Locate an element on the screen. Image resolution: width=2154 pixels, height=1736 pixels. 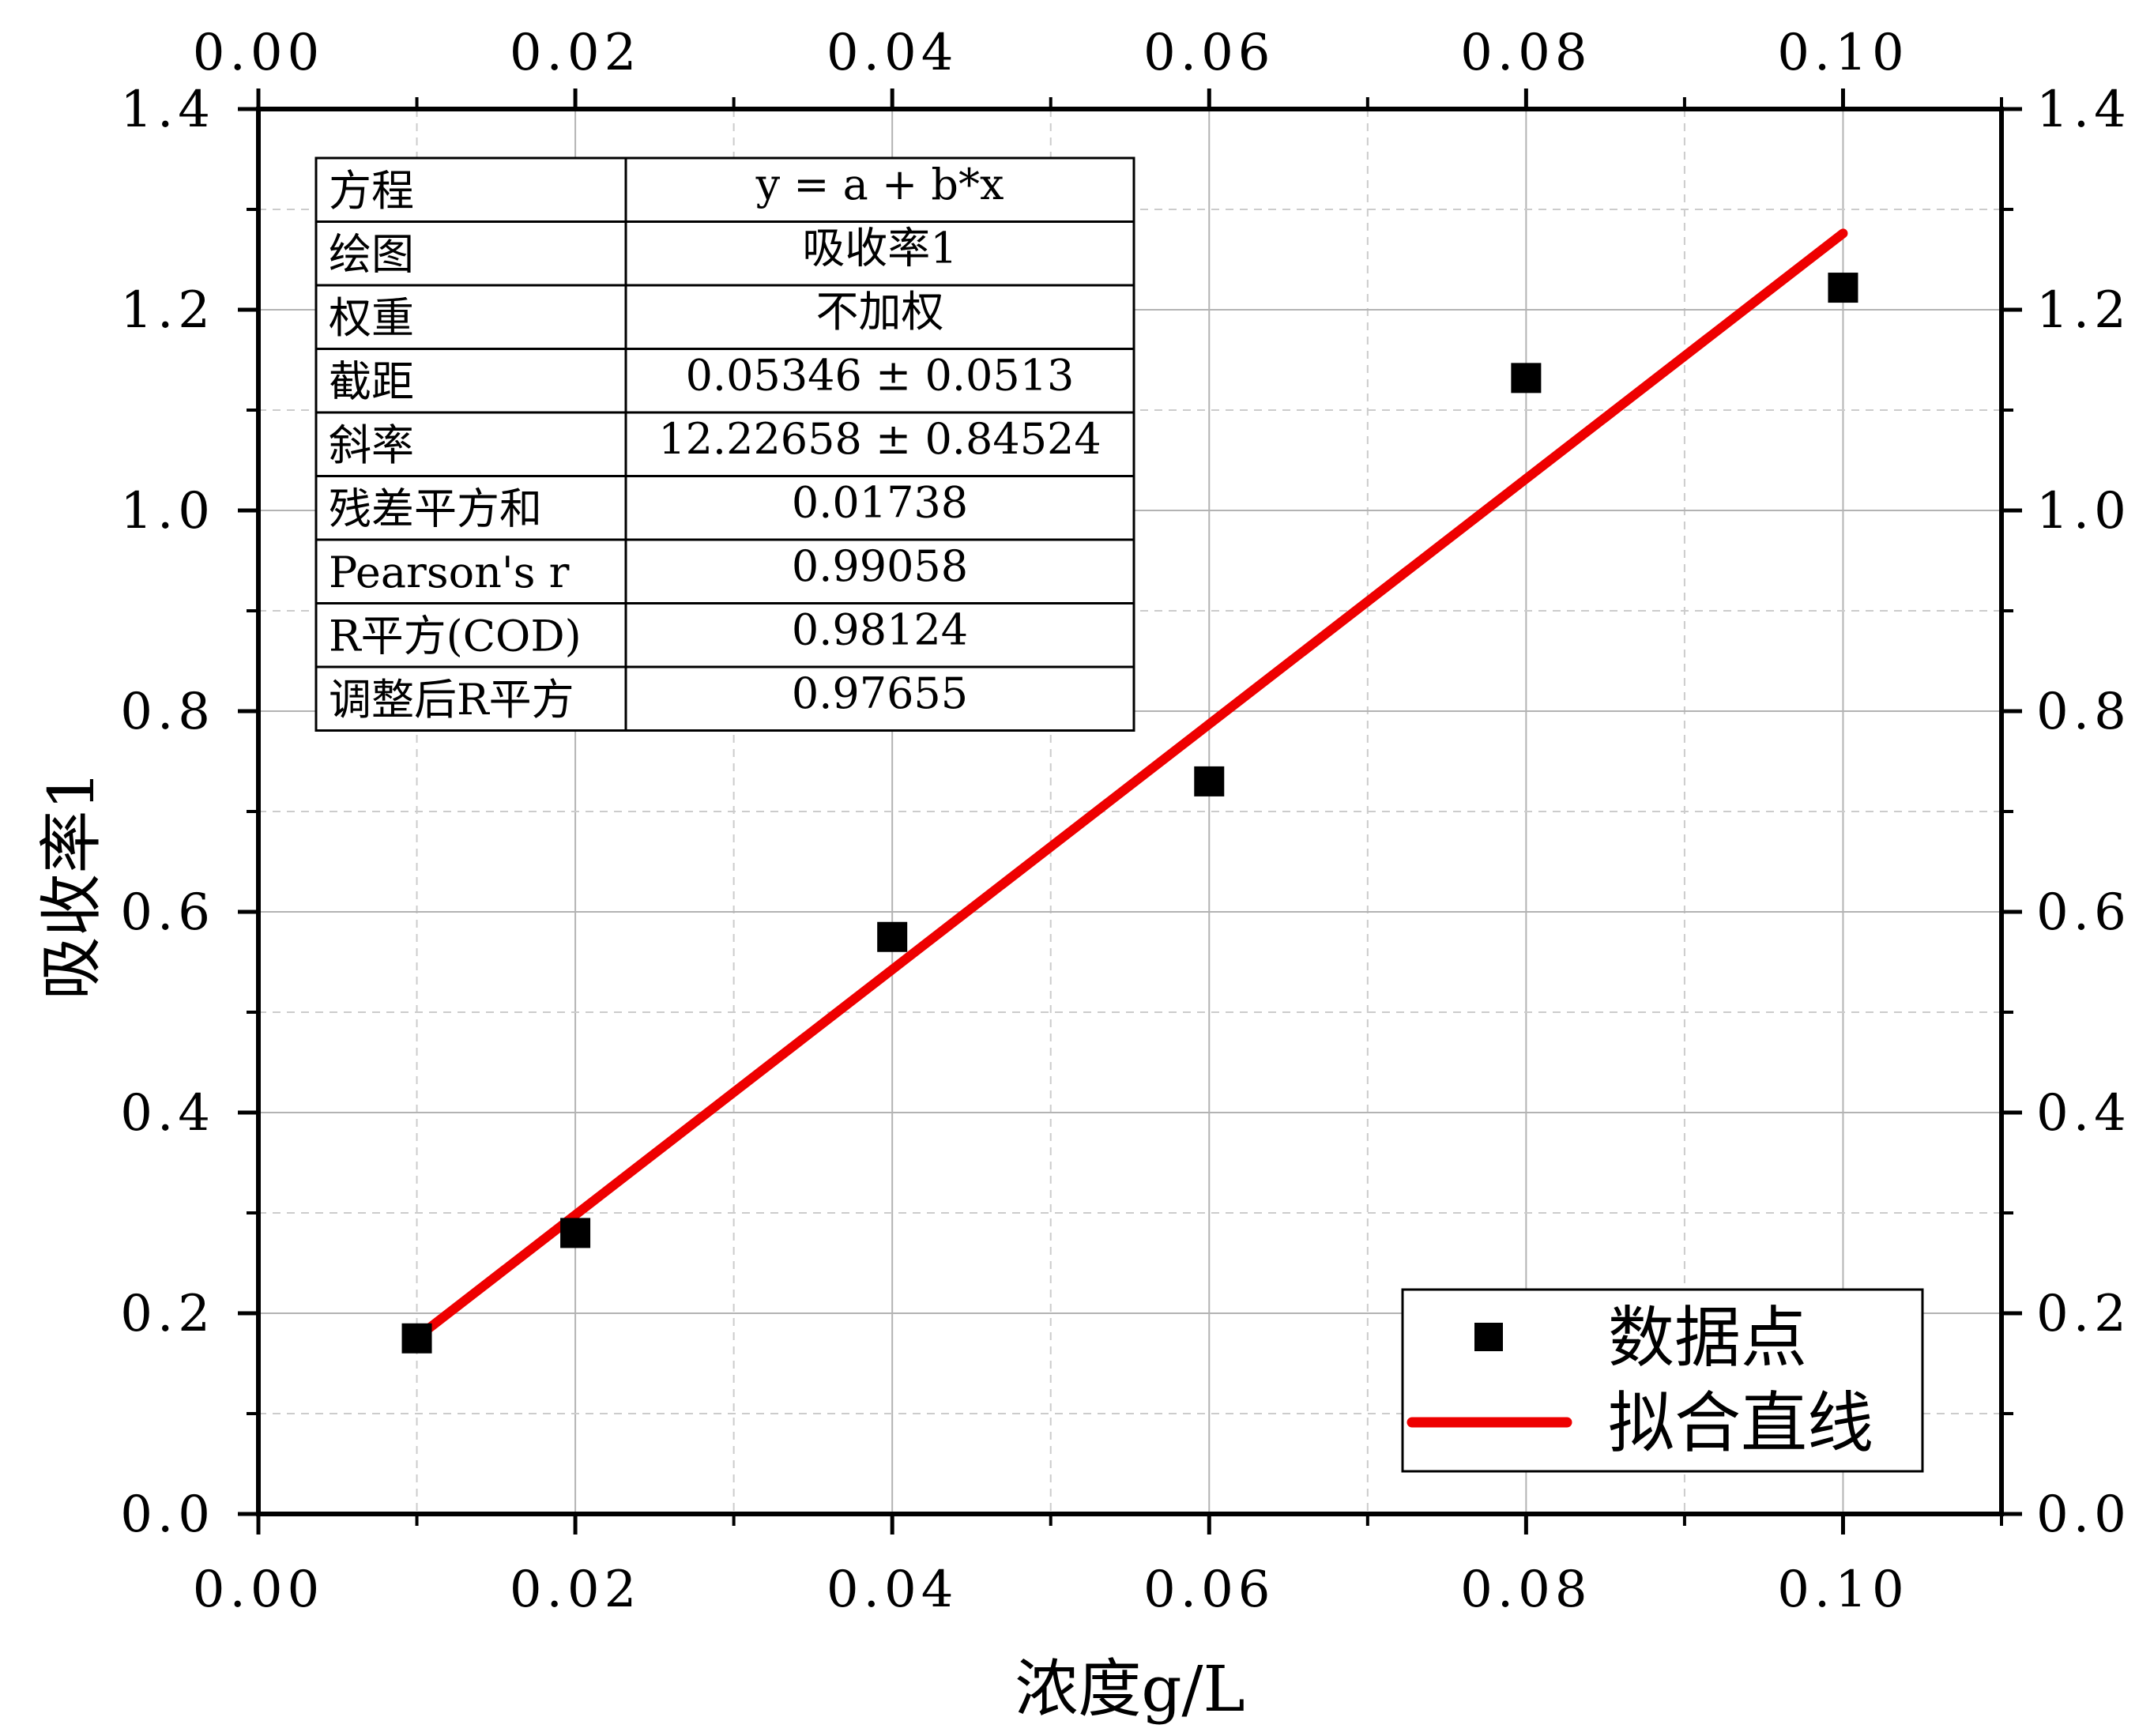
x-tick-label-top: 0.10 is located at coordinates (1843, 53).